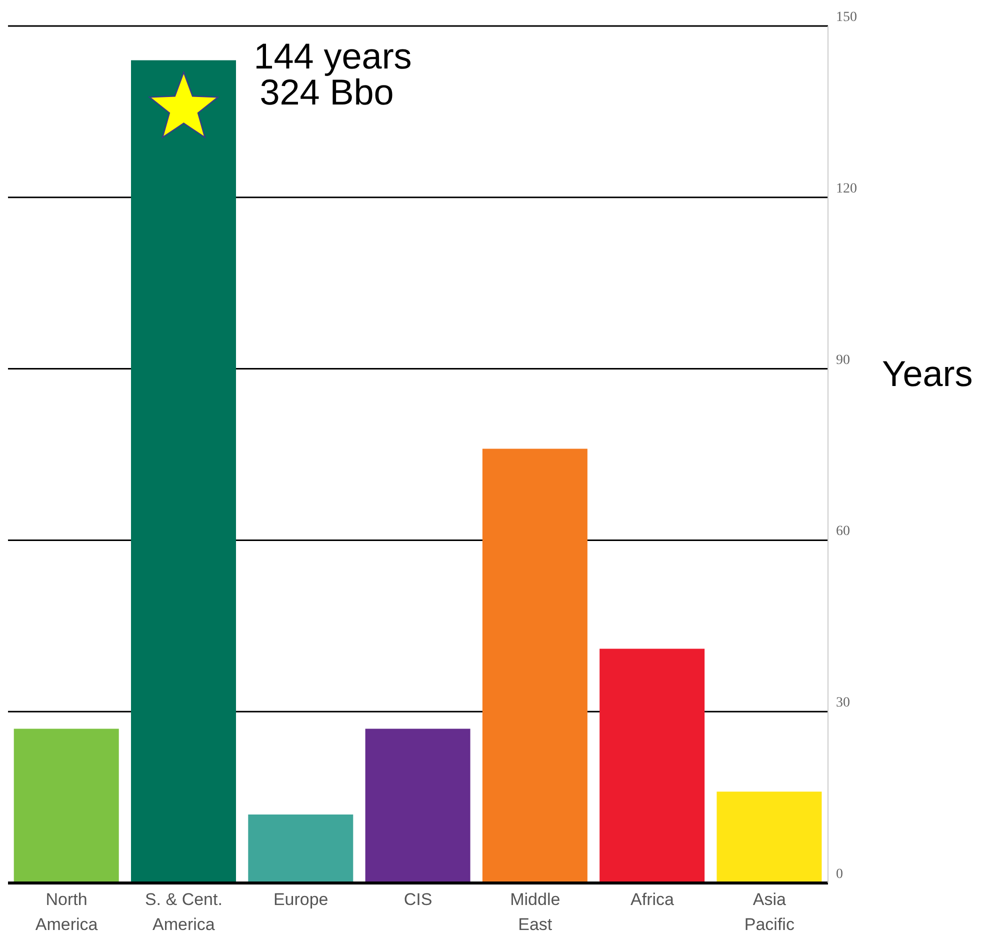 This screenshot has width=995, height=946. What do you see at coordinates (300, 899) in the screenshot?
I see `x-tick-label: Europe` at bounding box center [300, 899].